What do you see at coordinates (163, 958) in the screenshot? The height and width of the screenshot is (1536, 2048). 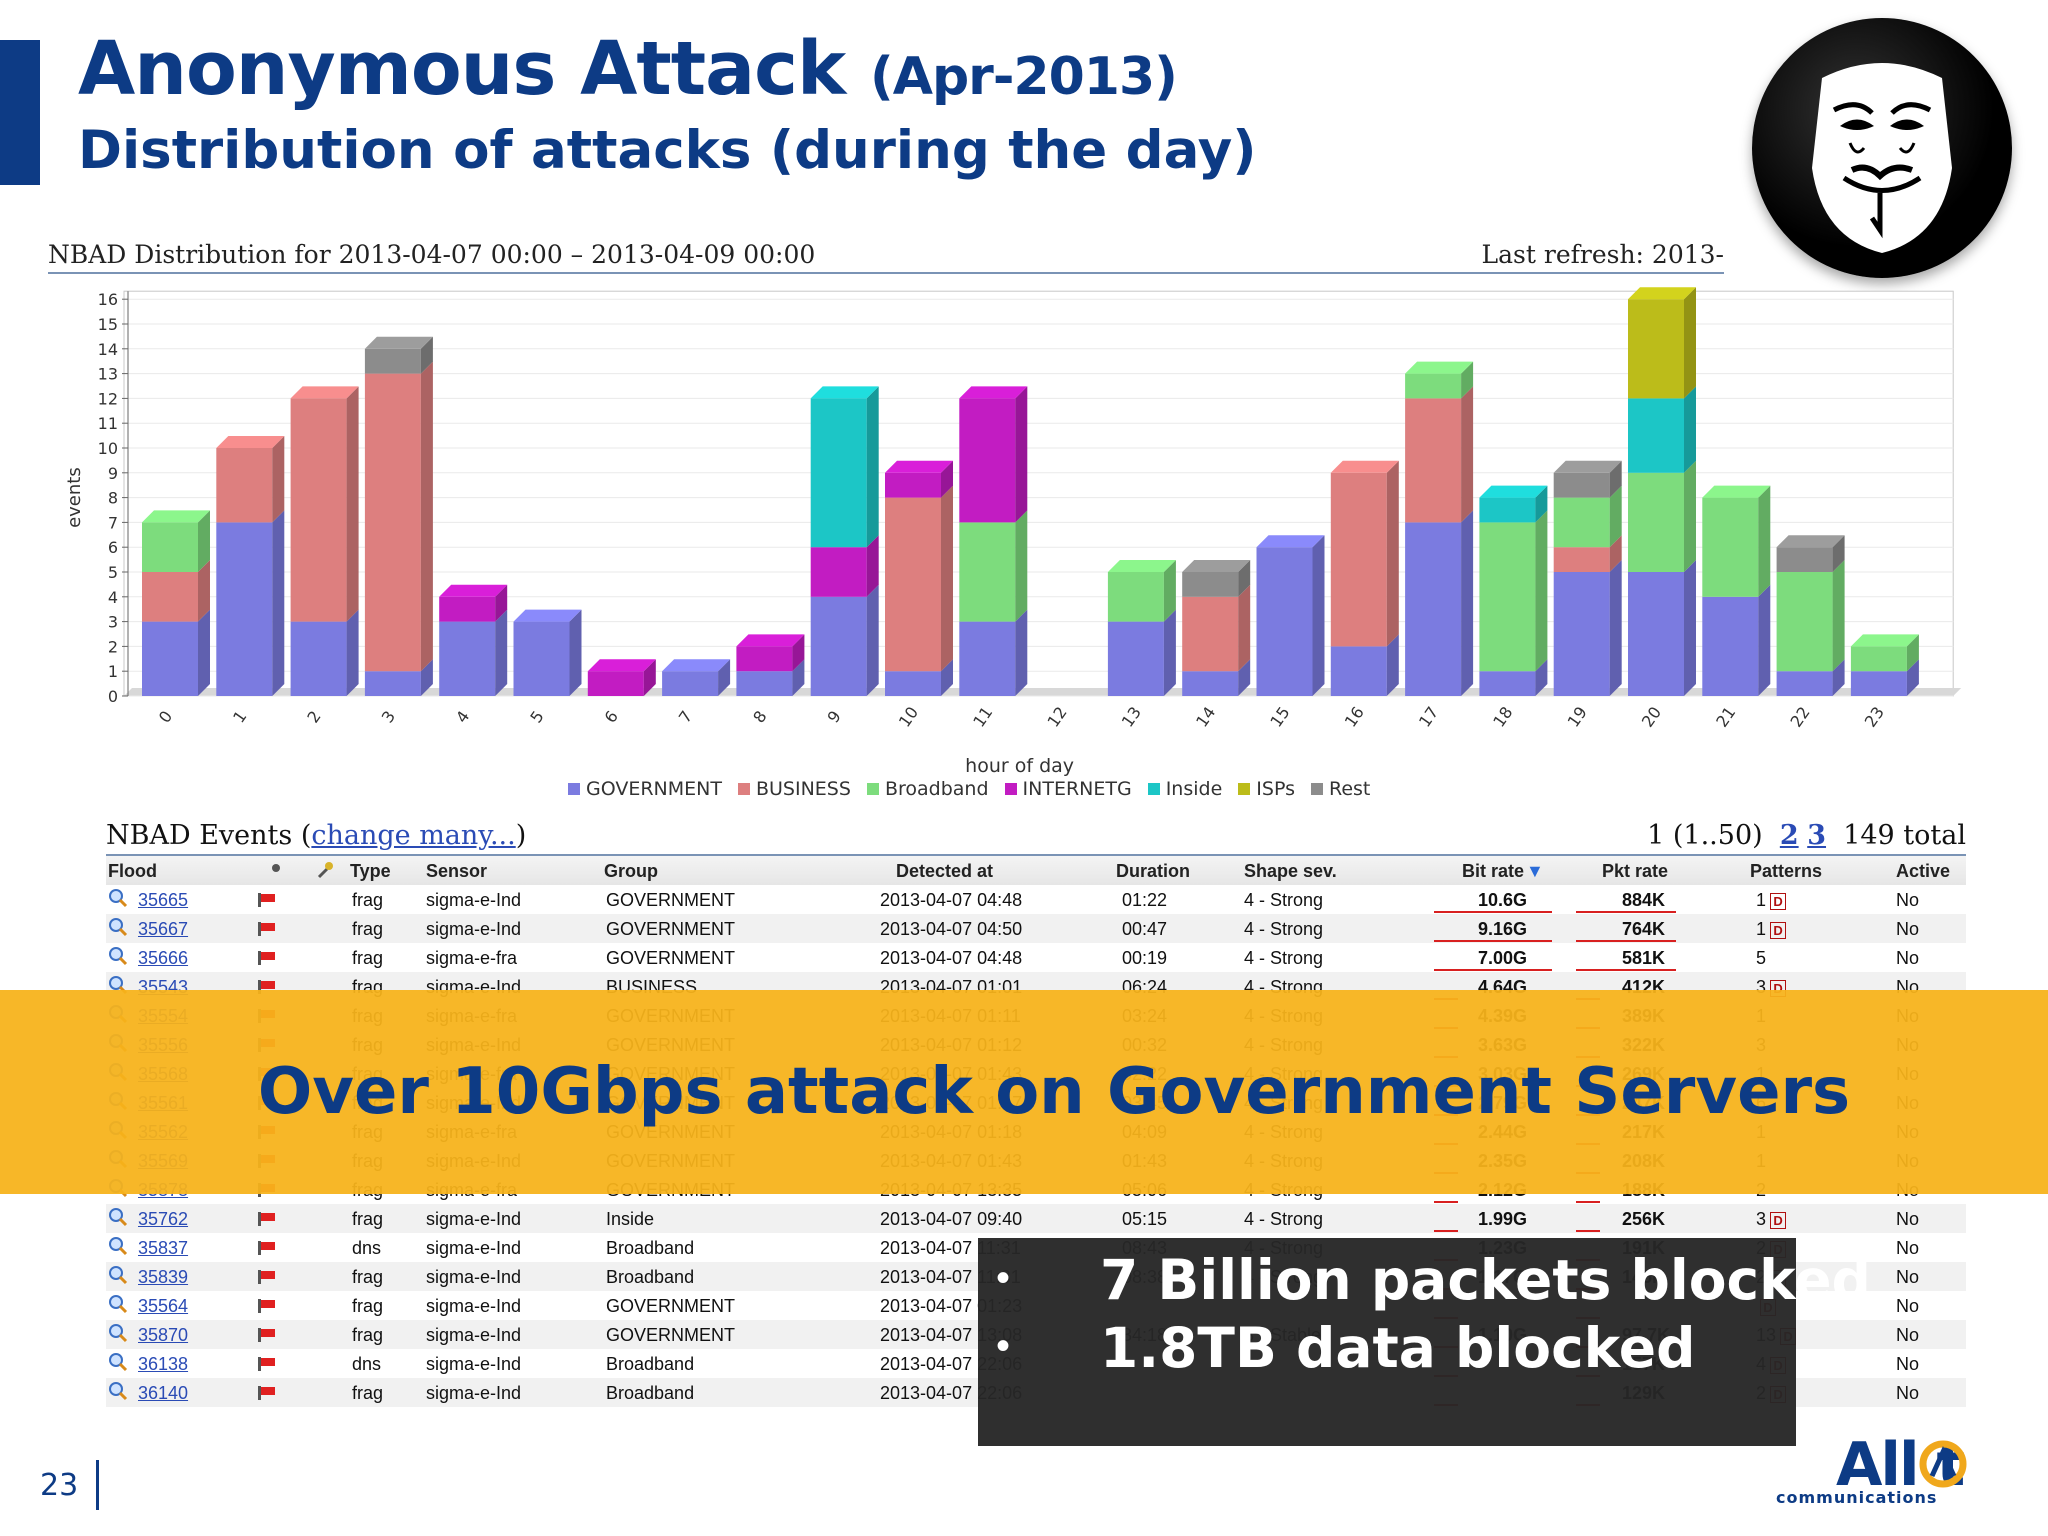 I see `flood-id-link: 35666` at bounding box center [163, 958].